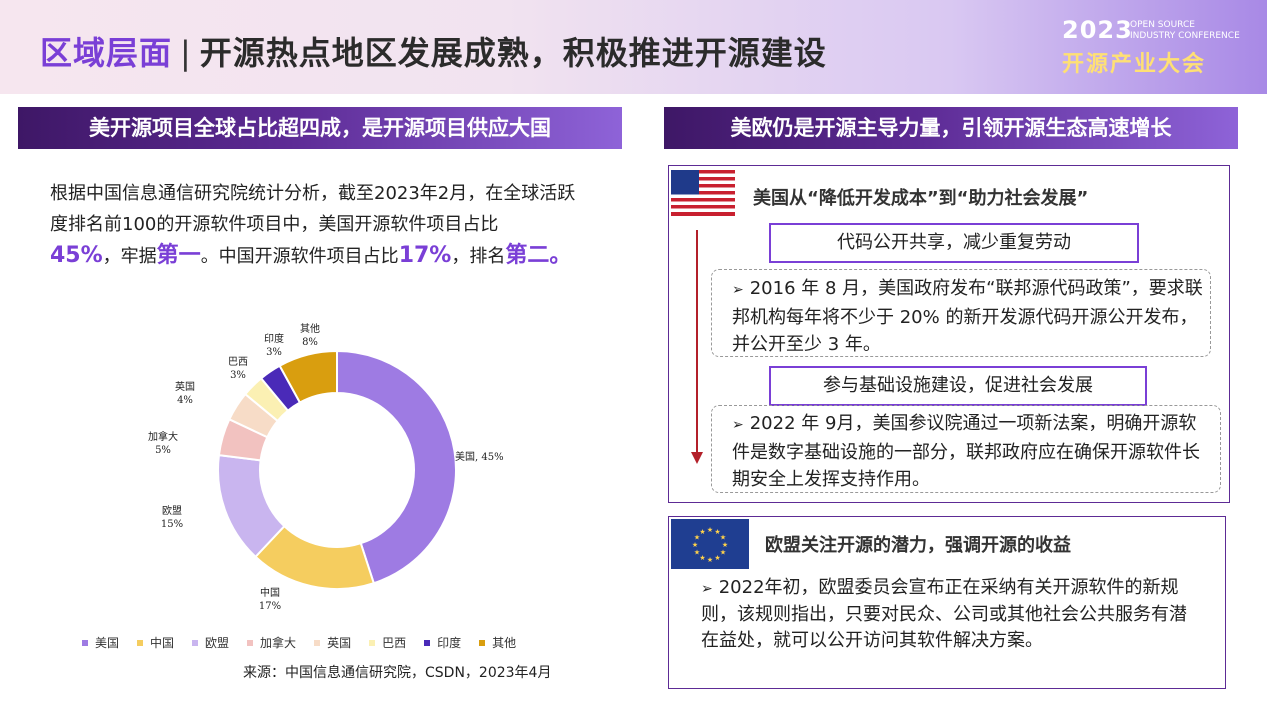 This screenshot has width=1267, height=713. I want to click on intro-cn-percent: 17%, so click(425, 255).